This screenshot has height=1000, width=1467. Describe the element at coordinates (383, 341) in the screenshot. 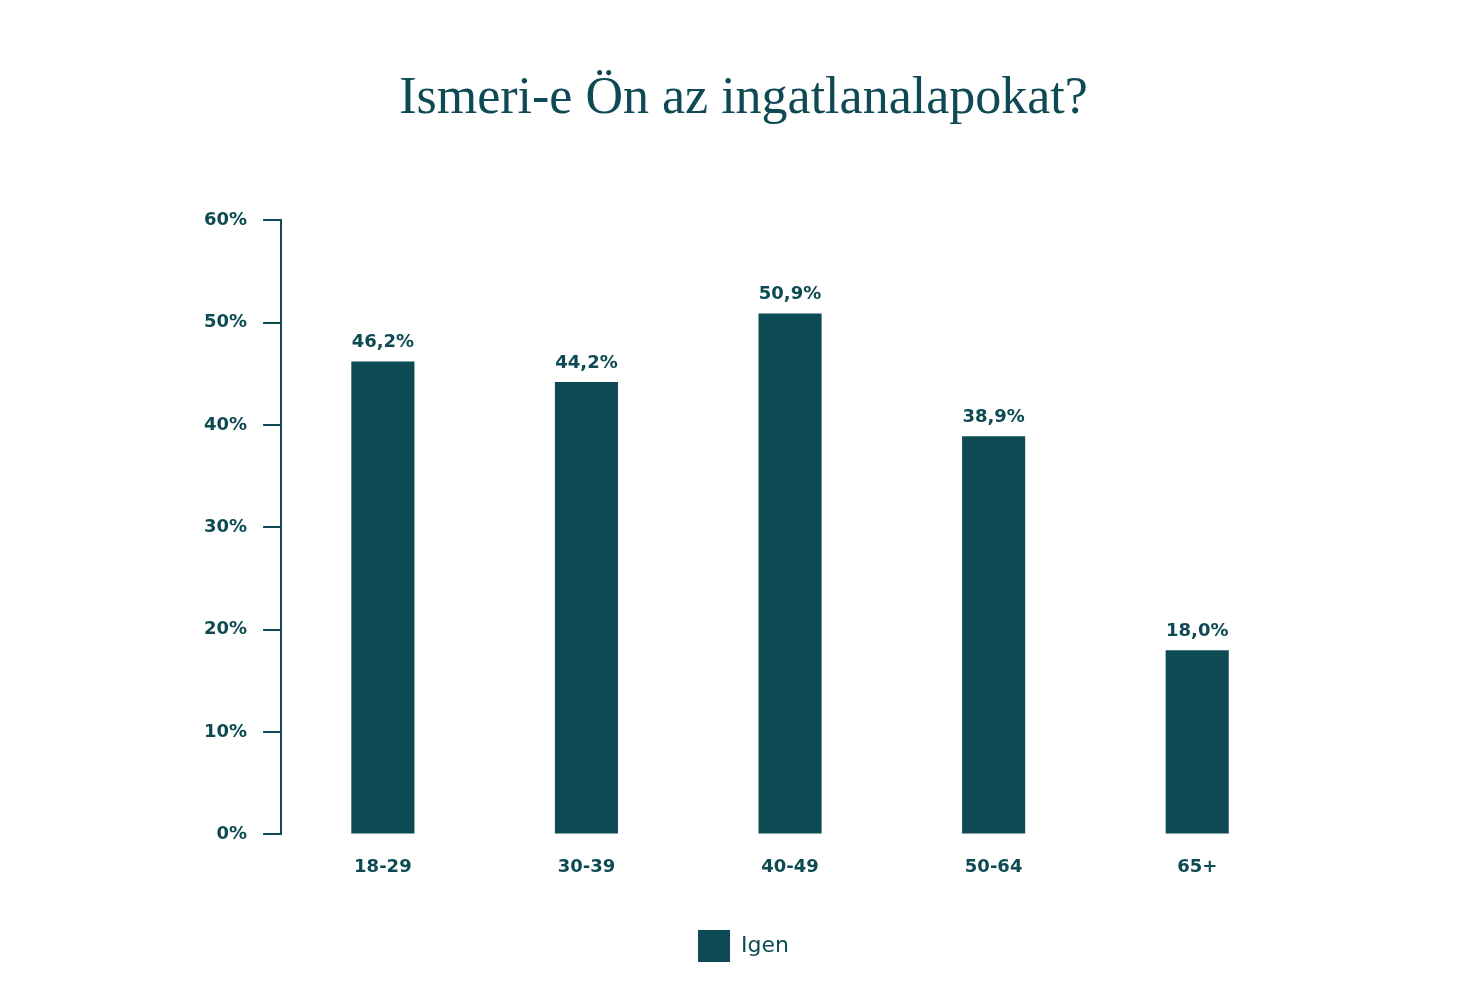

I see `data-label: 46,2%` at that location.